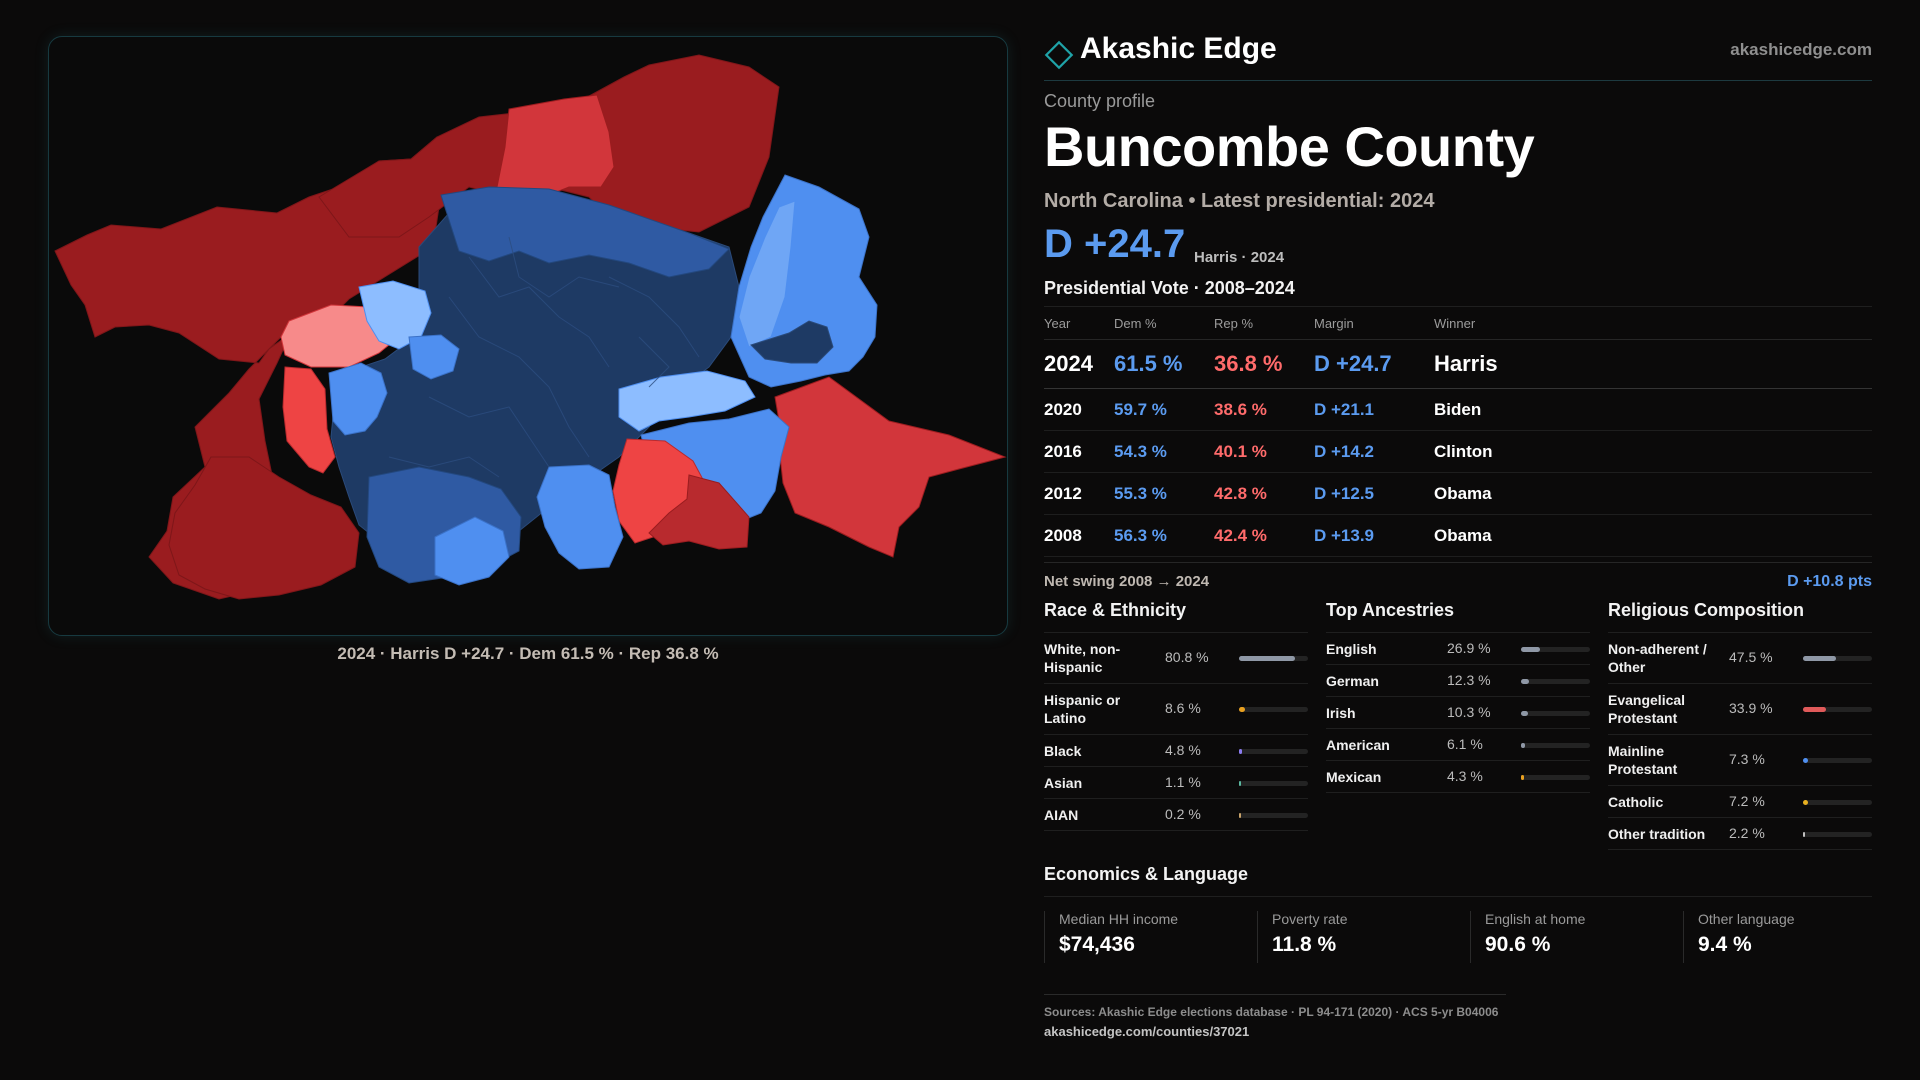 Image resolution: width=1920 pixels, height=1080 pixels. I want to click on precinct-west-light-blue, so click(358, 399).